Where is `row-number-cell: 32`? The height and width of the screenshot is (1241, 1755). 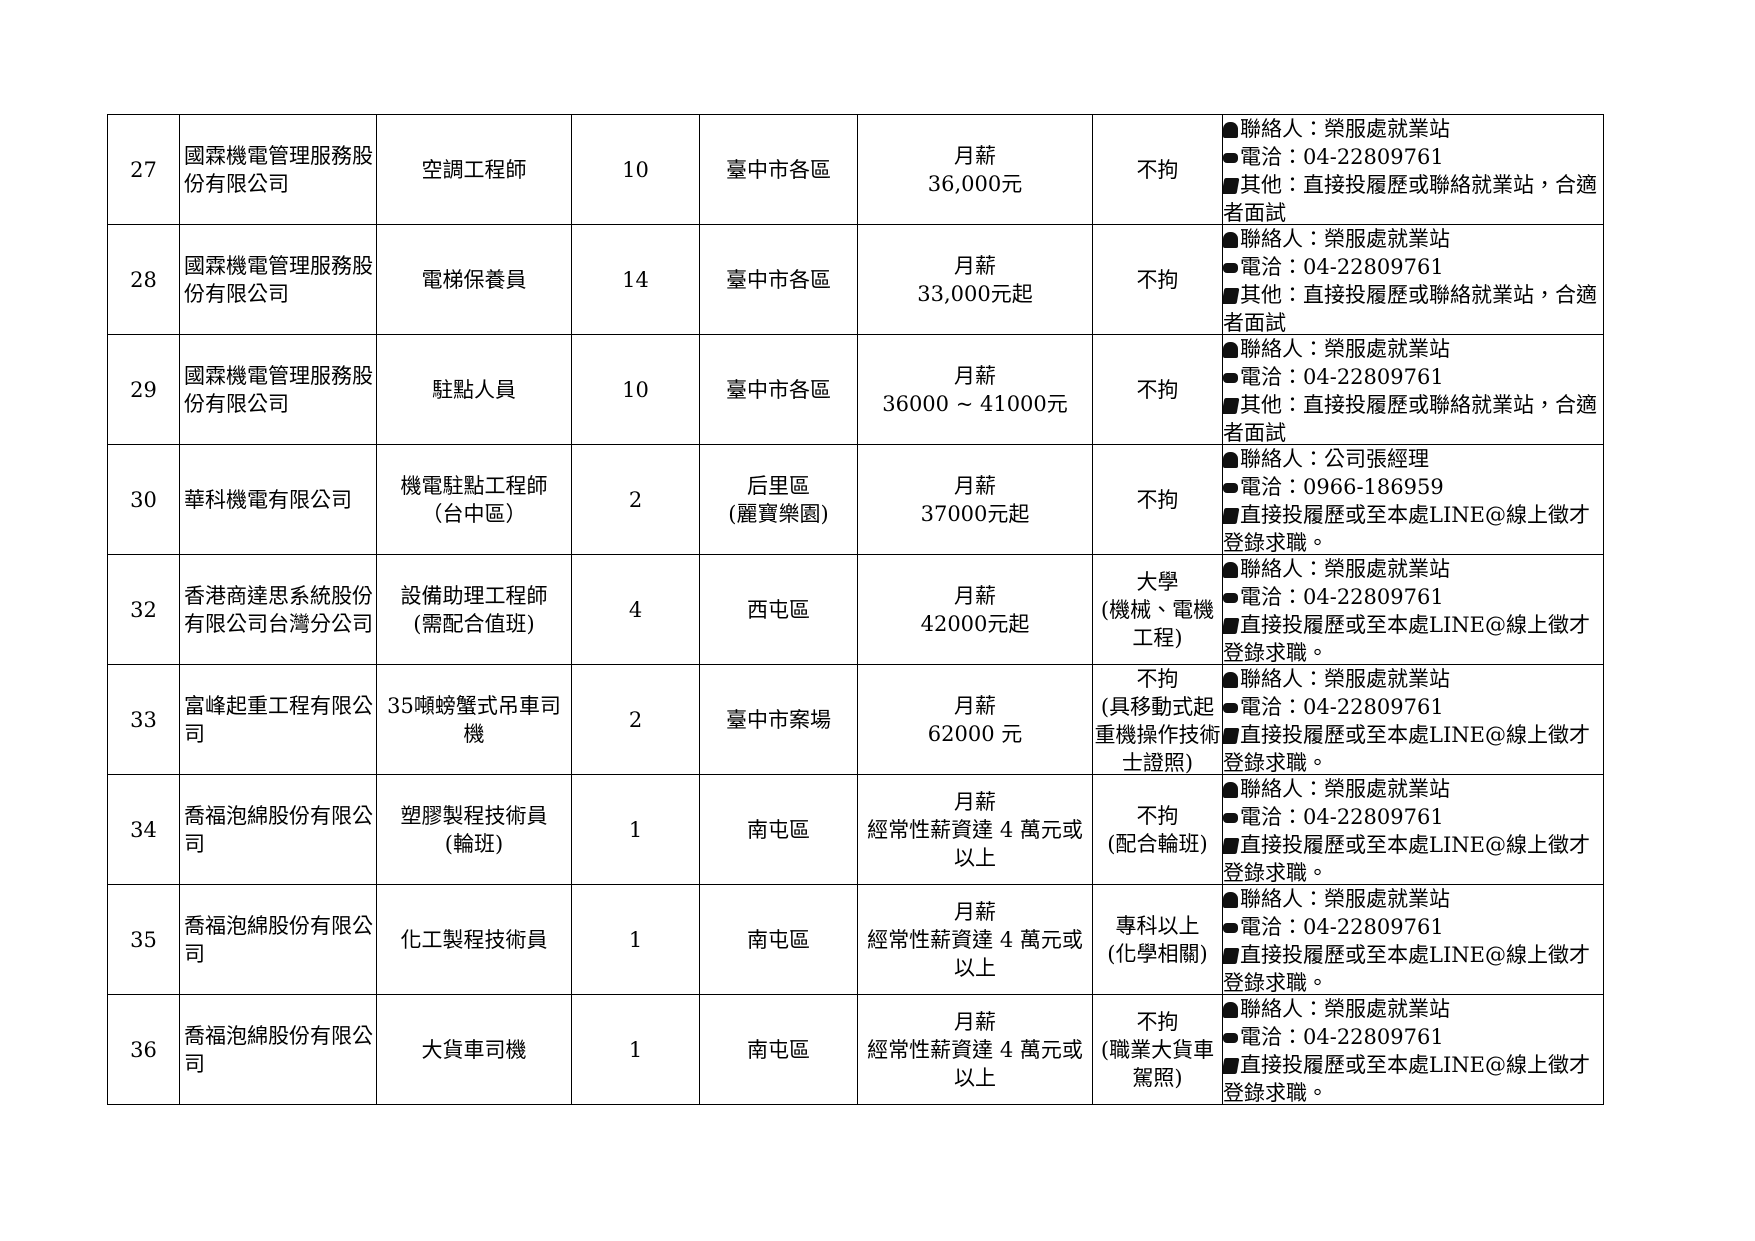
row-number-cell: 32 is located at coordinates (143, 609).